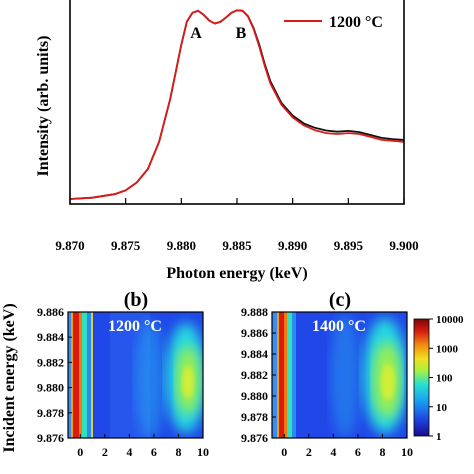 The height and width of the screenshot is (474, 474). What do you see at coordinates (236, 273) in the screenshot?
I see `panel-a-xlabel: Photon energy (keV)` at bounding box center [236, 273].